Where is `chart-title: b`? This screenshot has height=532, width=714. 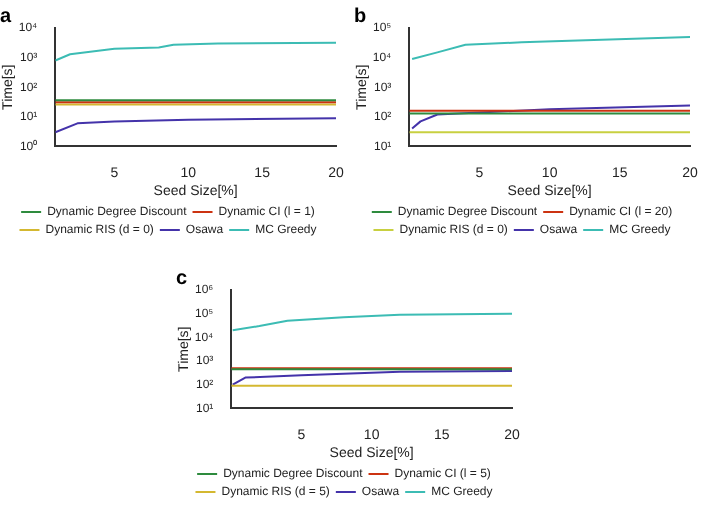
chart-title: b is located at coordinates (360, 16).